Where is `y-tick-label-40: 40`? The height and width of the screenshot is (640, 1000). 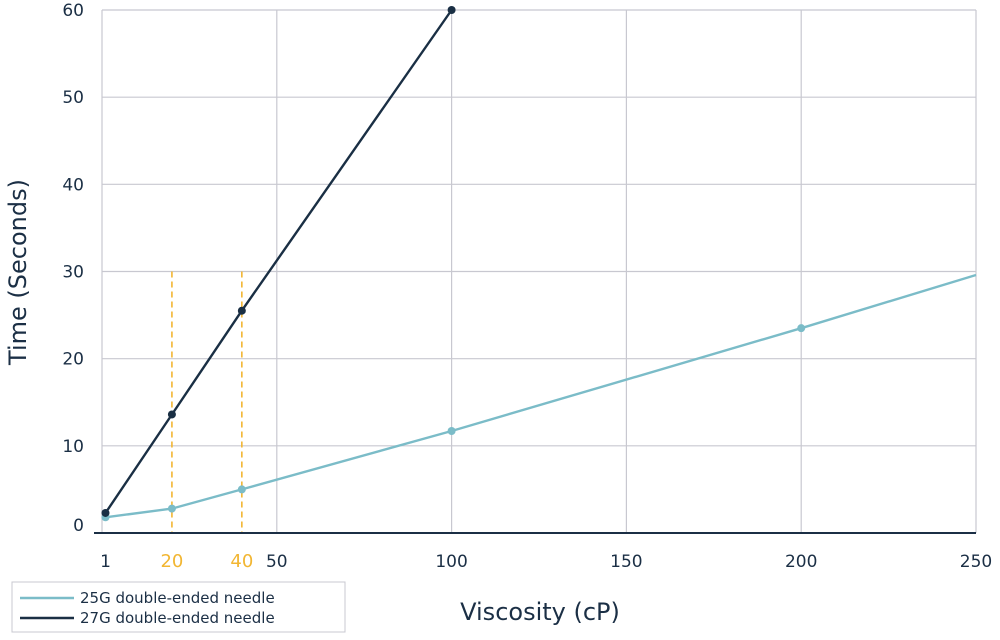 y-tick-label-40: 40 is located at coordinates (73, 185).